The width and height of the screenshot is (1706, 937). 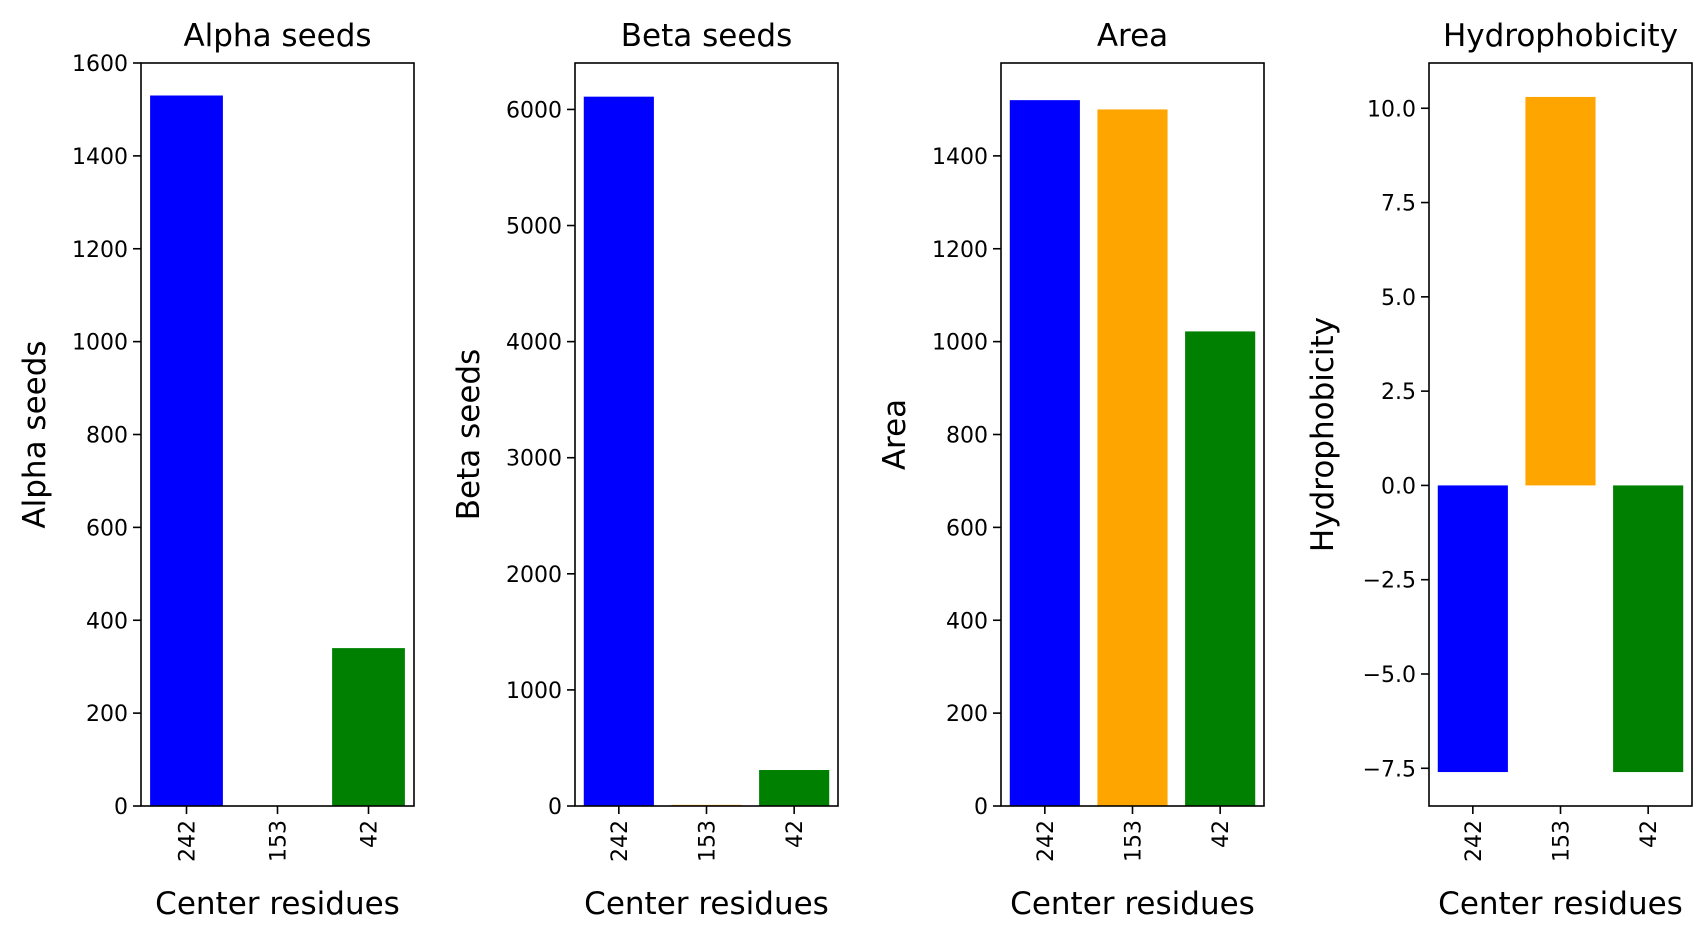 I want to click on y-tick-label: 5000, so click(x=534, y=227).